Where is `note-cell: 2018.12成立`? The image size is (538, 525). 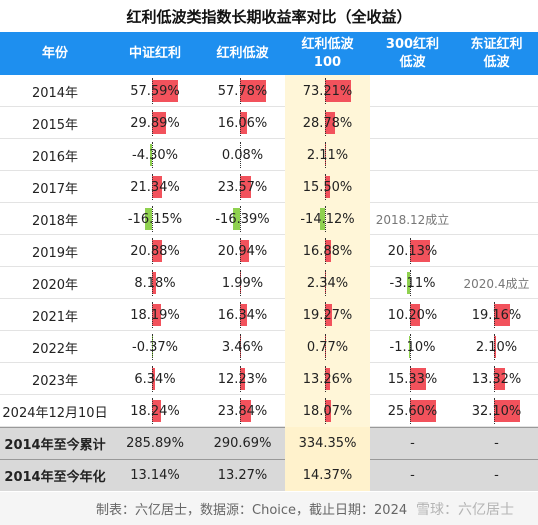 note-cell: 2018.12成立 is located at coordinates (412, 219).